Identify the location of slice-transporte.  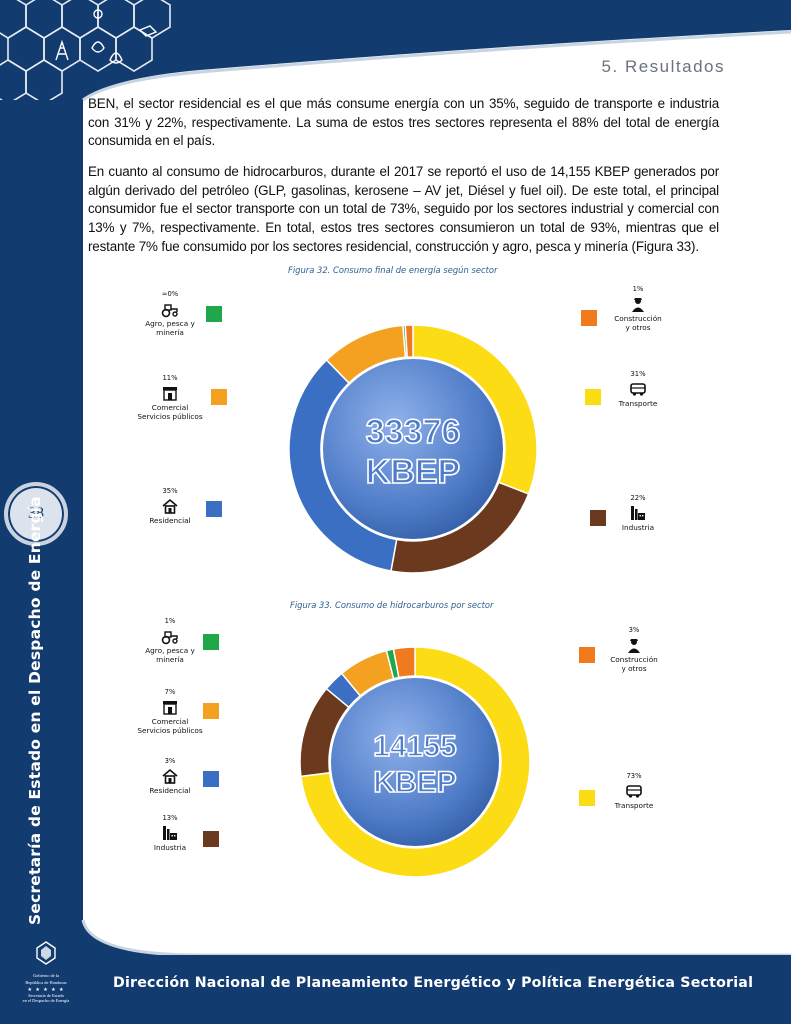
(415, 762).